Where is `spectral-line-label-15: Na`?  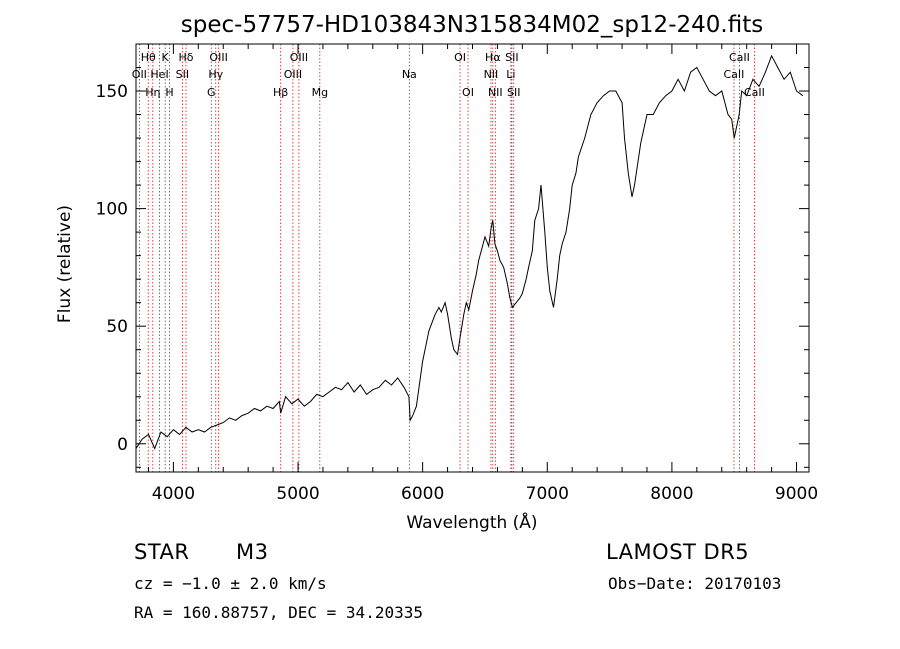
spectral-line-label-15: Na is located at coordinates (409, 74).